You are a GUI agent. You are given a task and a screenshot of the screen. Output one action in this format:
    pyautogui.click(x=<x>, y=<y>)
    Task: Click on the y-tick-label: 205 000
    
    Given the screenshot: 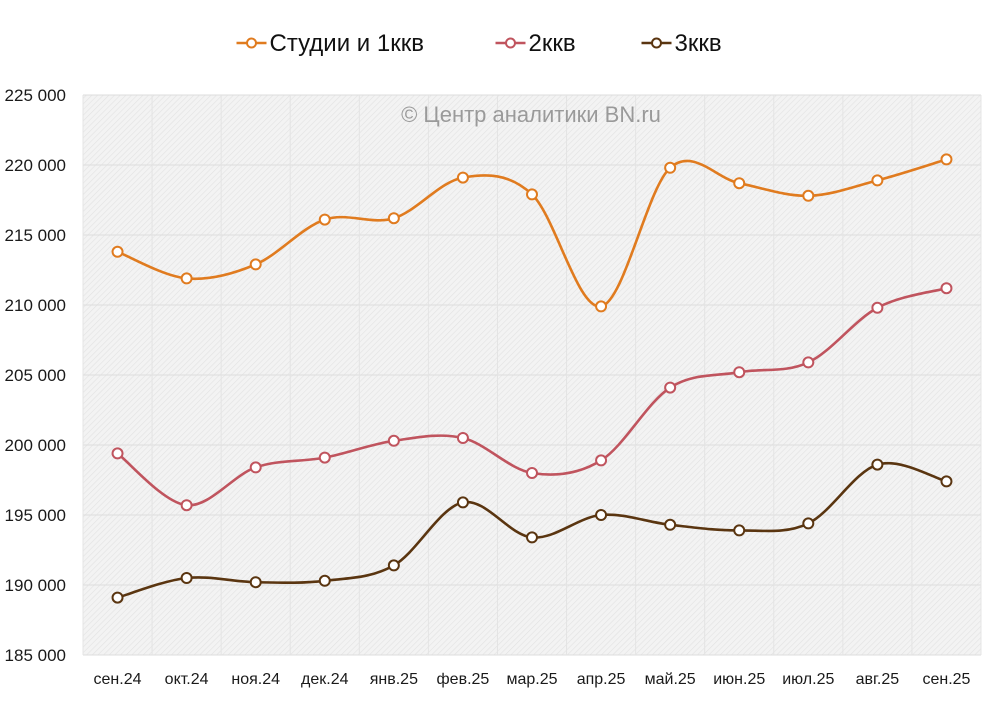 What is the action you would take?
    pyautogui.click(x=35, y=375)
    